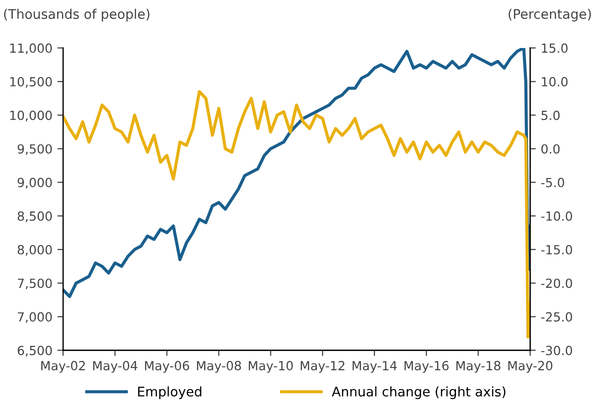 This screenshot has width=595, height=417. Describe the element at coordinates (35, 216) in the screenshot. I see `y-tick-label: 8,500` at that location.